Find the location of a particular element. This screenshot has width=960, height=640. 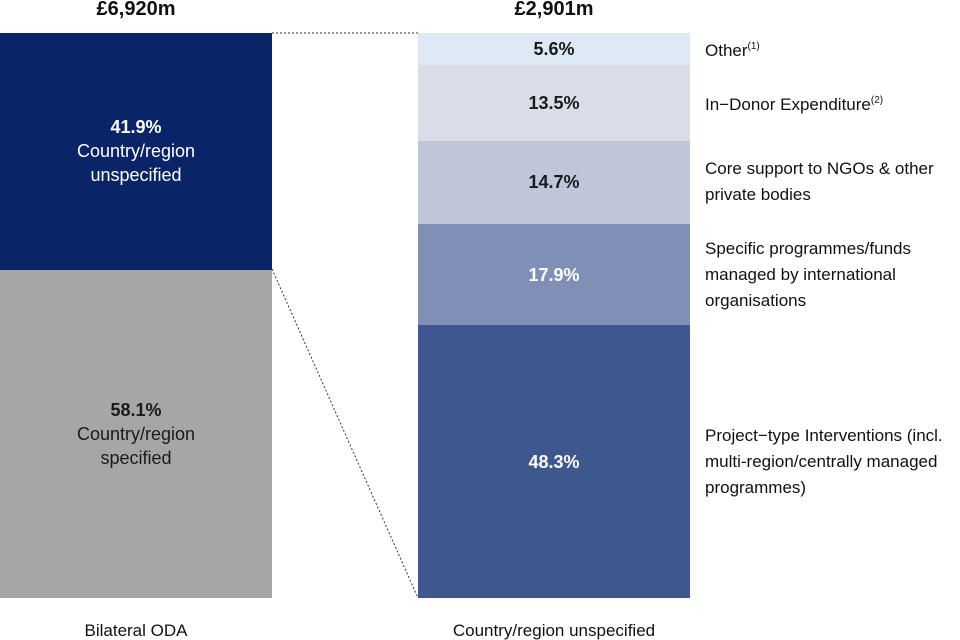

segment: 5.6% is located at coordinates (554, 49).